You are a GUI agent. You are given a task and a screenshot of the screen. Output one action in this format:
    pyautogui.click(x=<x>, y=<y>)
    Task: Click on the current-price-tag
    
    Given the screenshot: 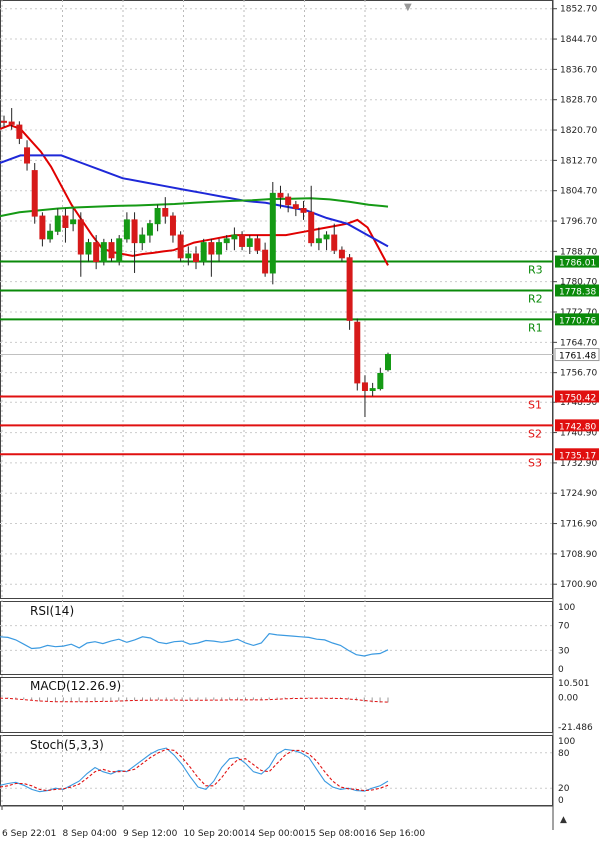 What is the action you would take?
    pyautogui.click(x=577, y=355)
    